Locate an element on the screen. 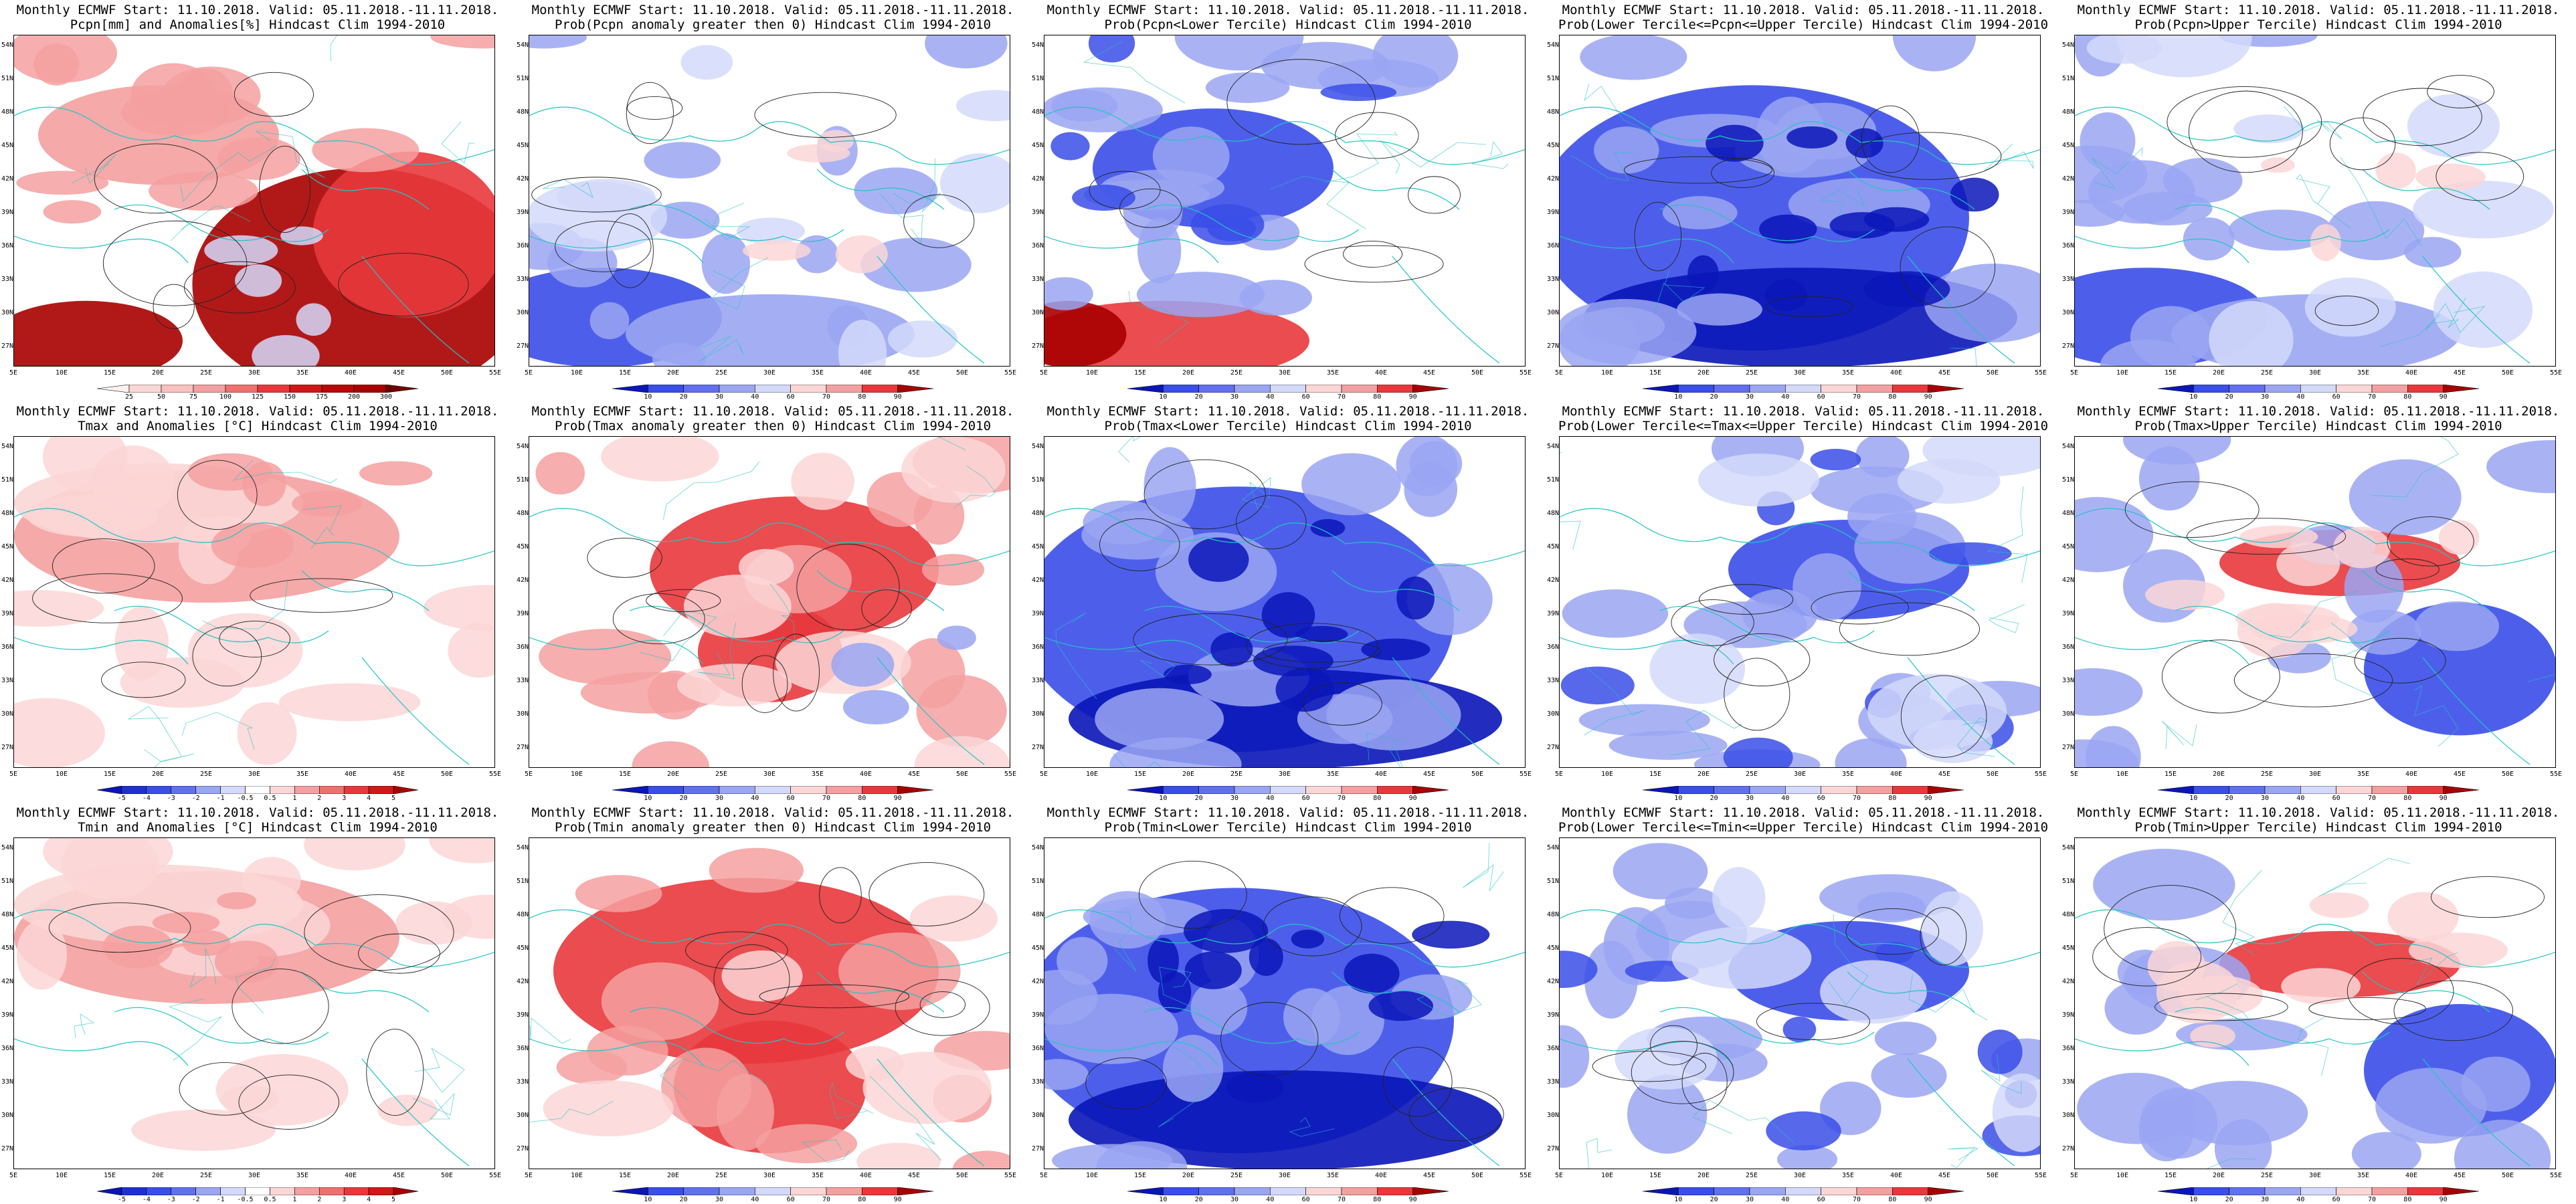  colorbar-tick-label: 80 is located at coordinates (862, 798).